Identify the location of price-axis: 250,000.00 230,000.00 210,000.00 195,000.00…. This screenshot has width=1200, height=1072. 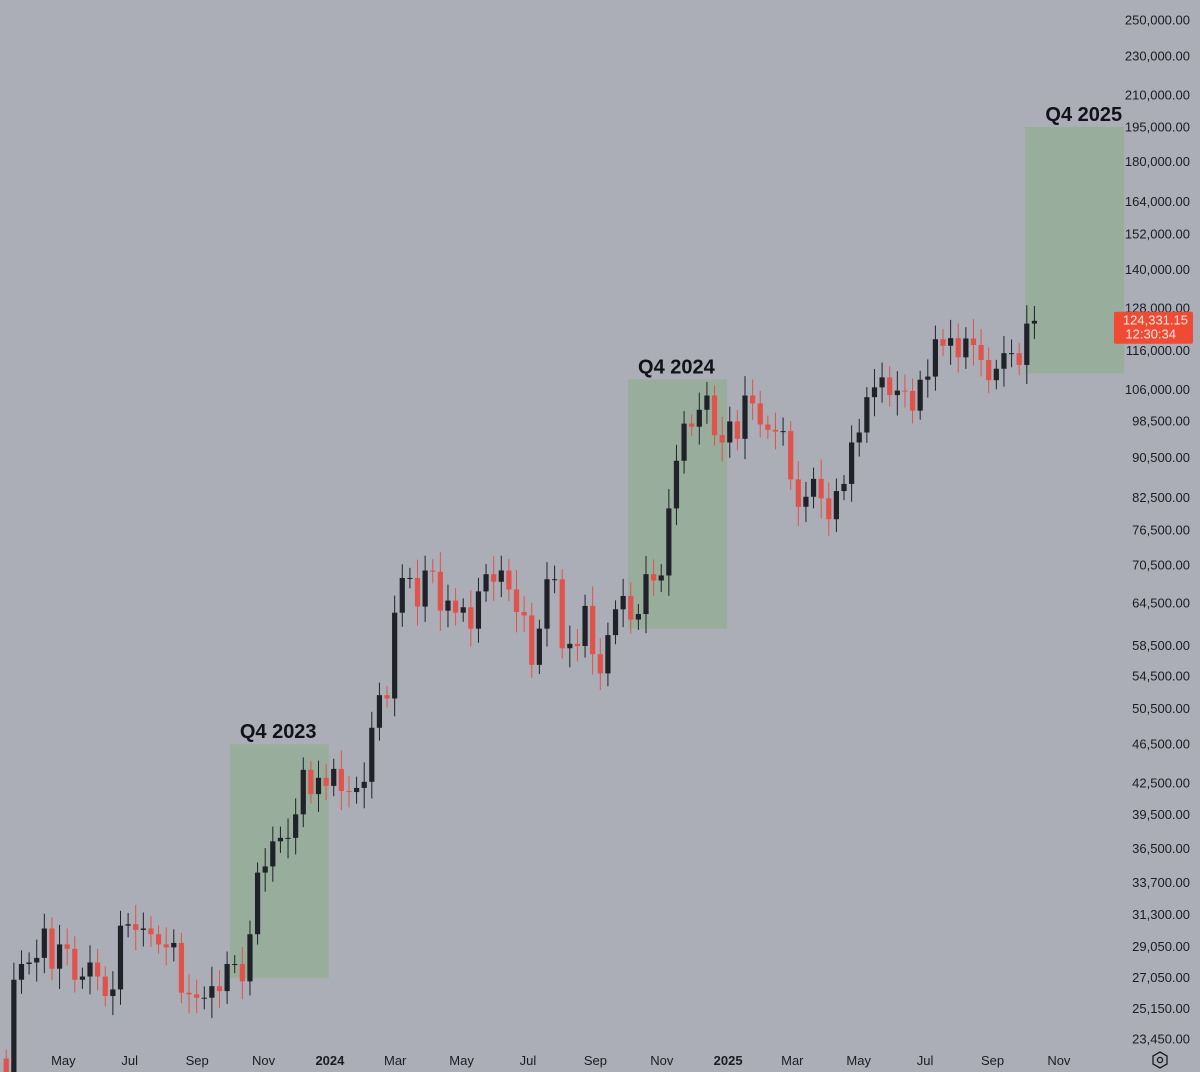
(1157, 530).